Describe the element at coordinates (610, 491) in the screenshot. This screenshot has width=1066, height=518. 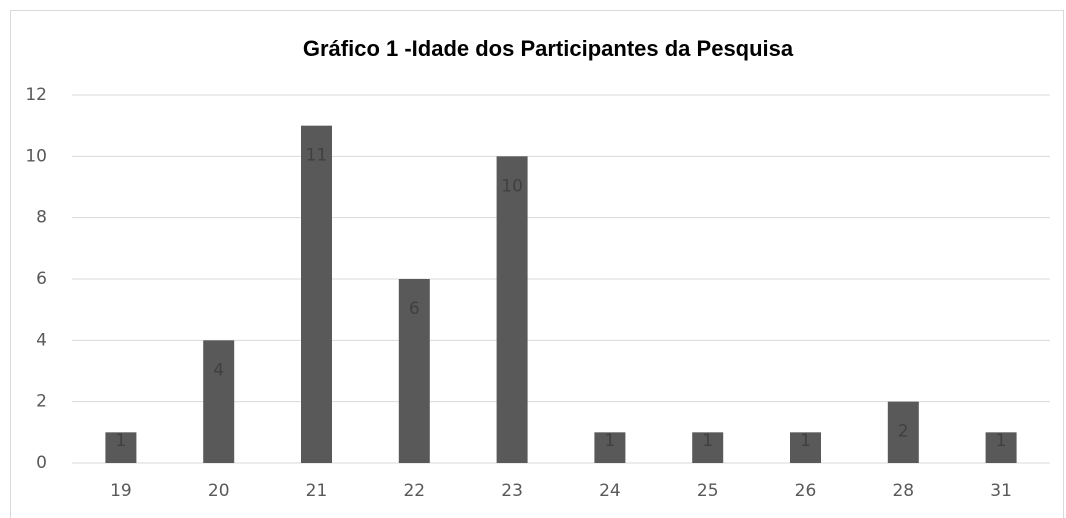
I see `x-tick-label: 24` at that location.